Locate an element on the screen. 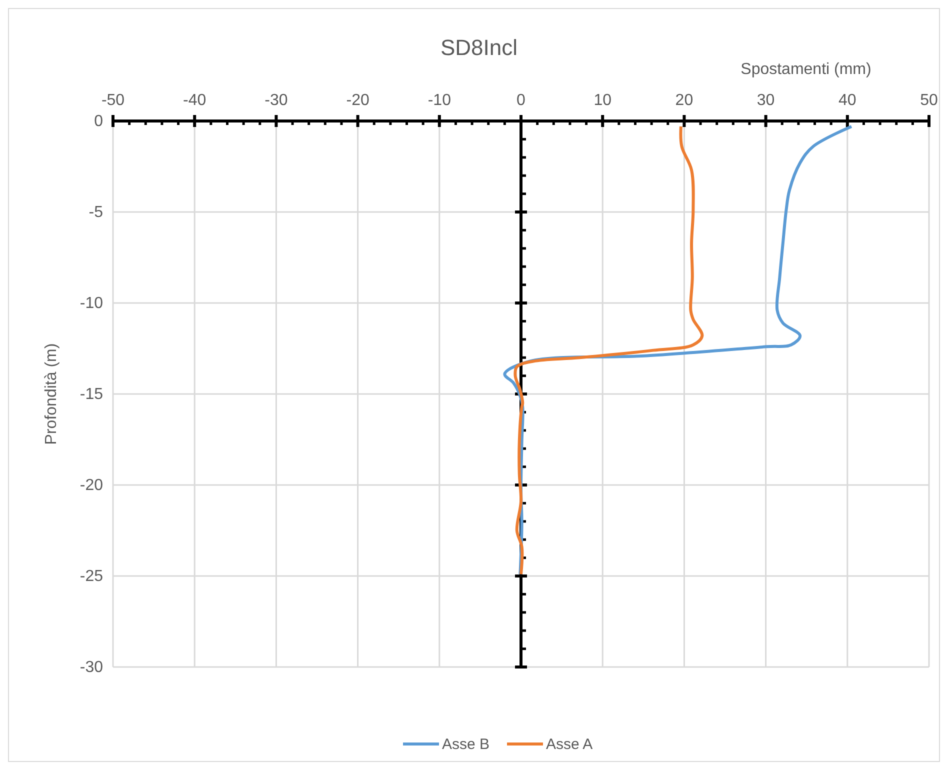  x-axis-title: Spostamenti (mm) is located at coordinates (806, 69).